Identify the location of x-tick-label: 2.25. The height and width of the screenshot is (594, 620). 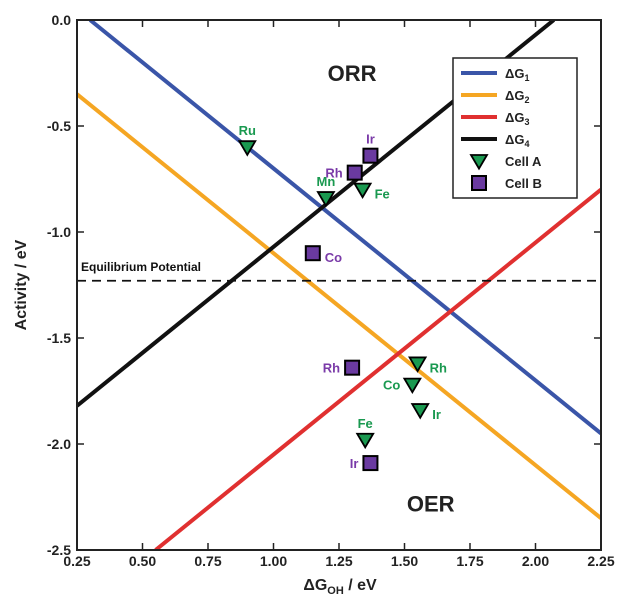
(600, 561).